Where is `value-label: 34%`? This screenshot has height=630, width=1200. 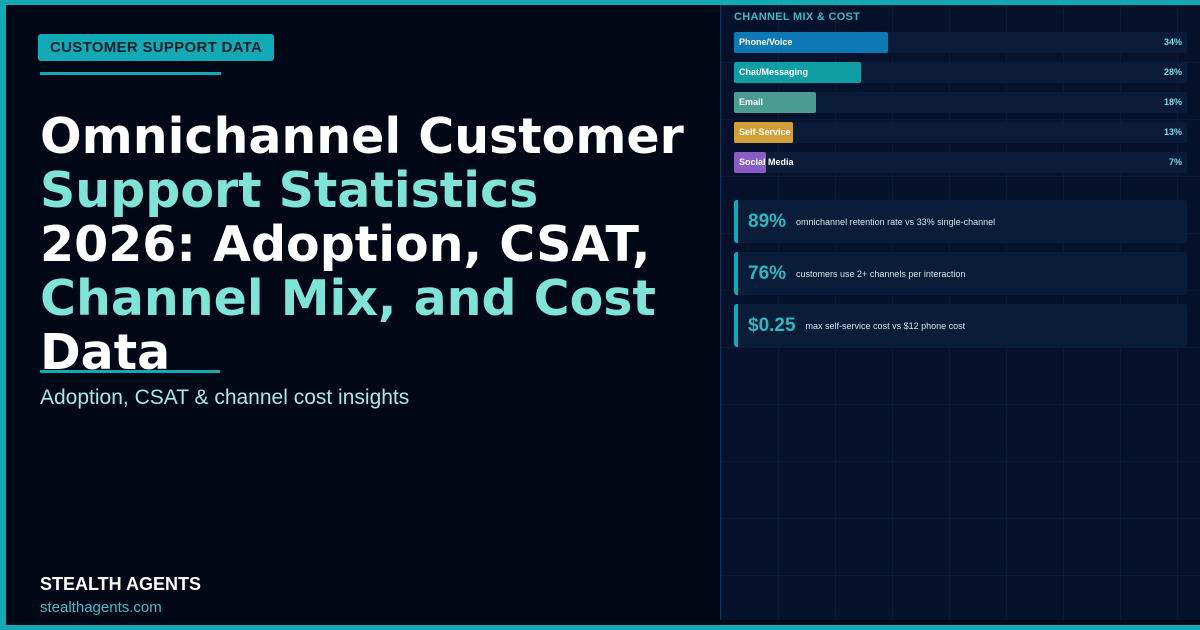 value-label: 34% is located at coordinates (1172, 42).